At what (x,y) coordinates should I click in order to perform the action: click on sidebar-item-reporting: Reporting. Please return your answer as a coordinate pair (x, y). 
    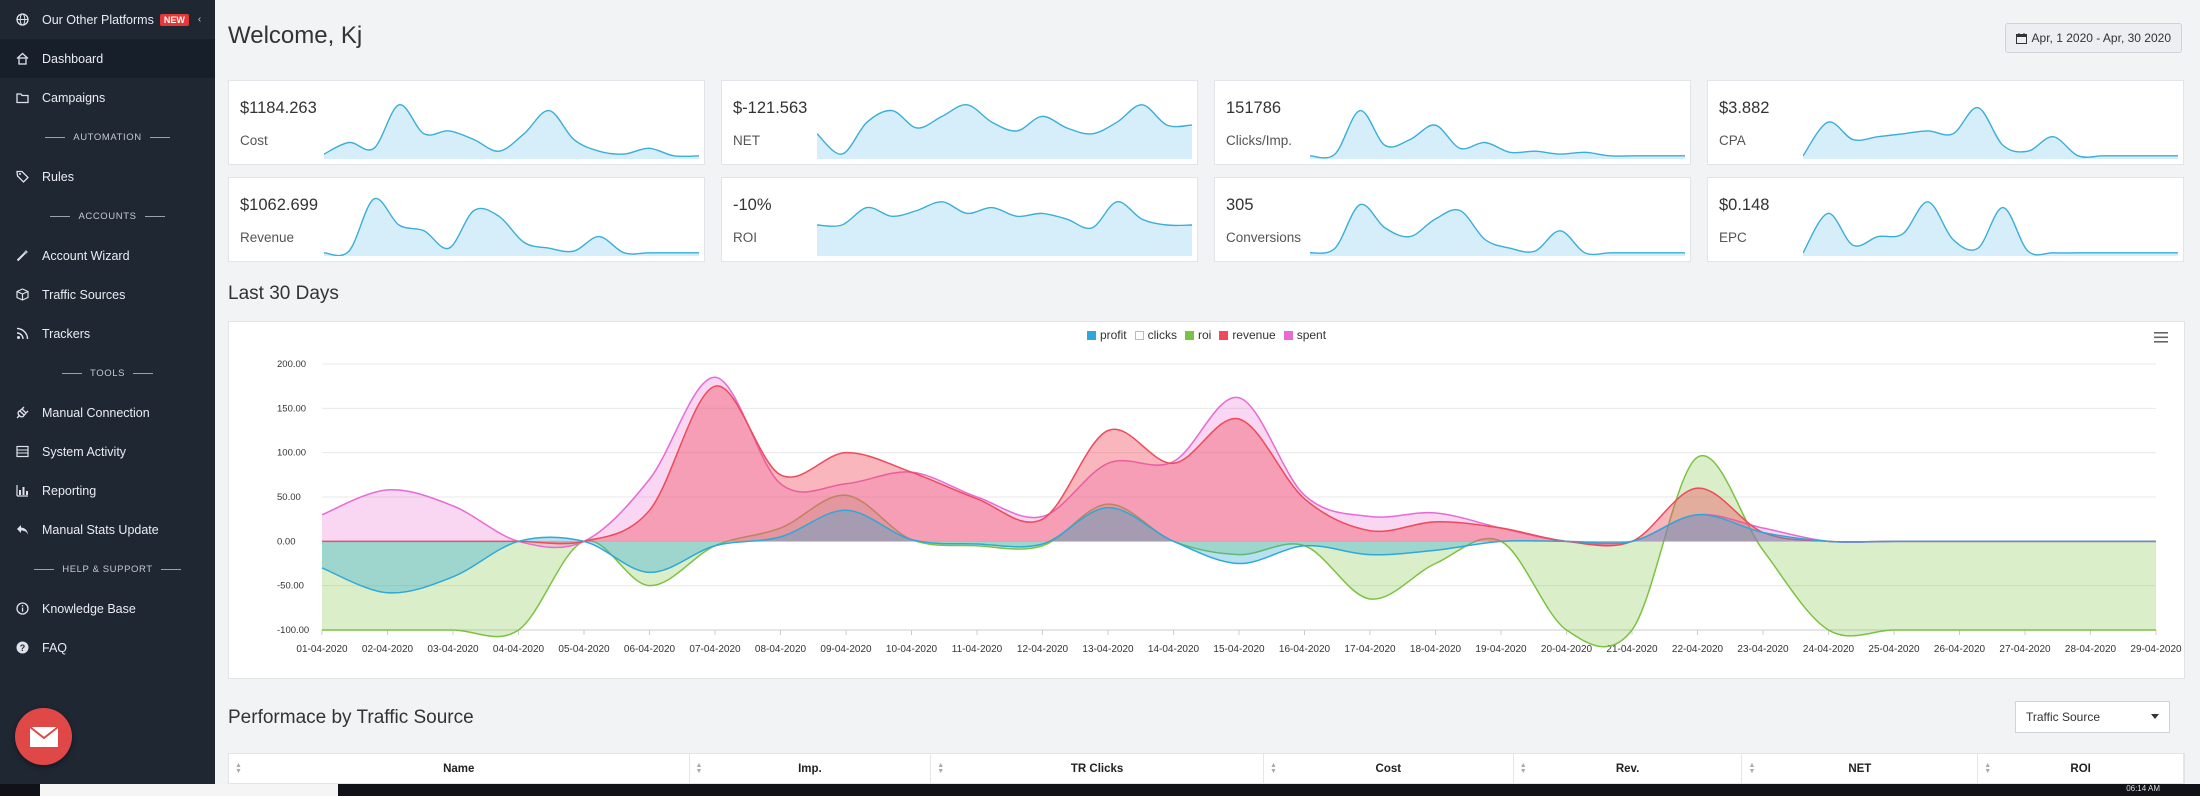
    Looking at the image, I should click on (107, 490).